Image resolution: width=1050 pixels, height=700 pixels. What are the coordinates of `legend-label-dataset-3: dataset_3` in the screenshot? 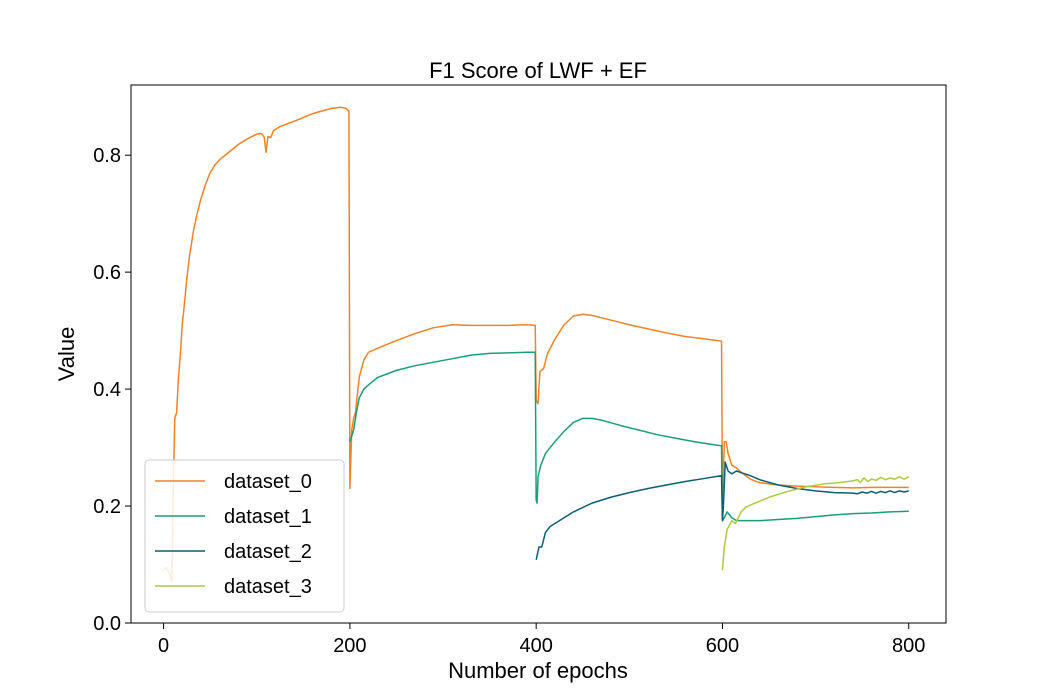 It's located at (268, 587).